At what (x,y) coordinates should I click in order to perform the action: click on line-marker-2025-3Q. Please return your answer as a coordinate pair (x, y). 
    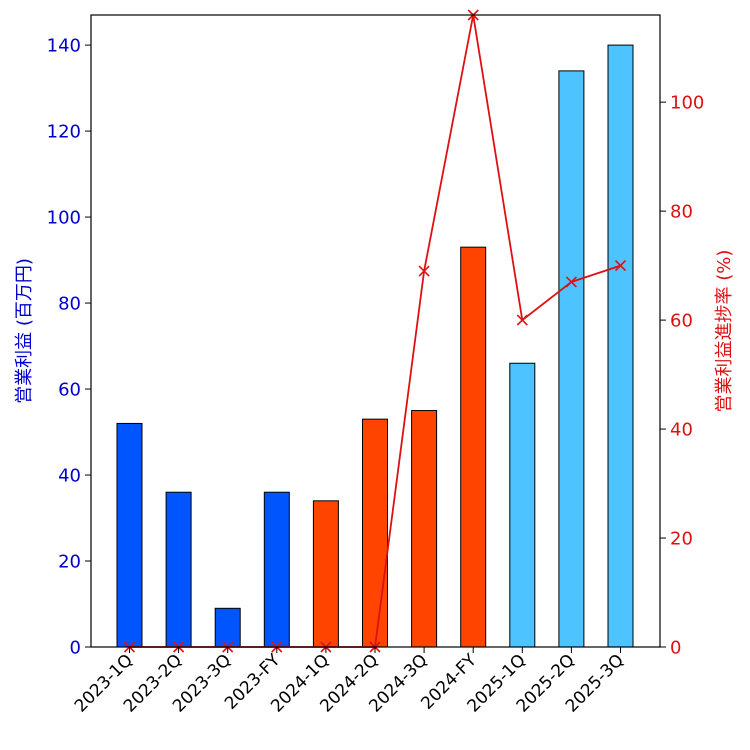
    Looking at the image, I should click on (620, 266).